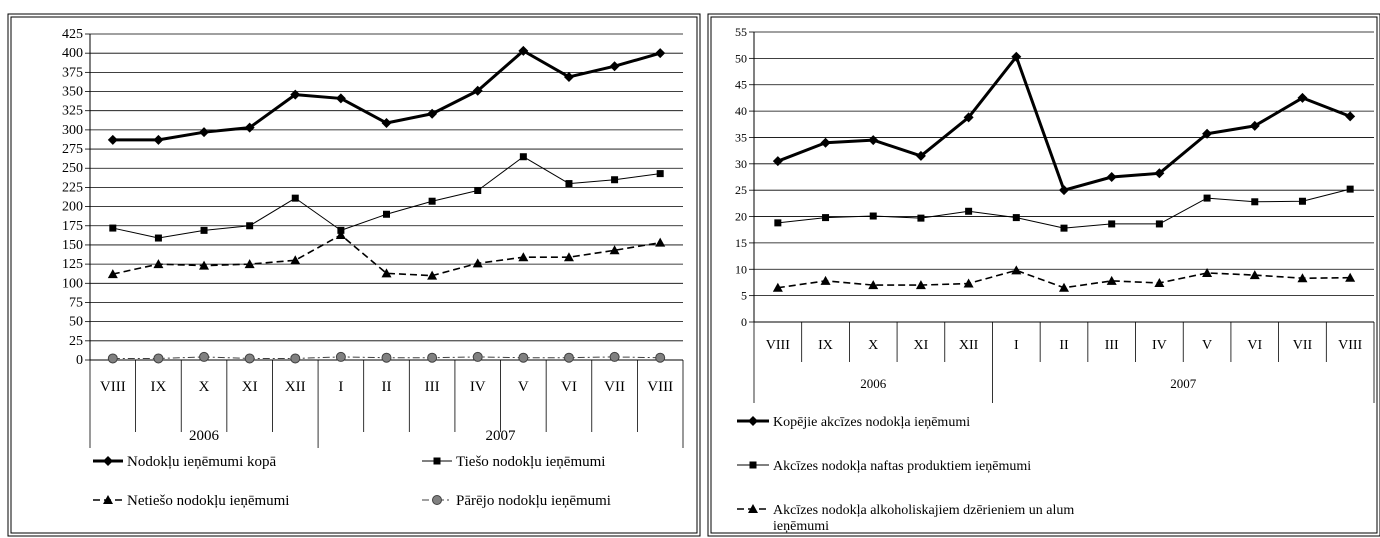 The image size is (1380, 538). I want to click on legend-label-line: ieņēmumi, so click(801, 526).